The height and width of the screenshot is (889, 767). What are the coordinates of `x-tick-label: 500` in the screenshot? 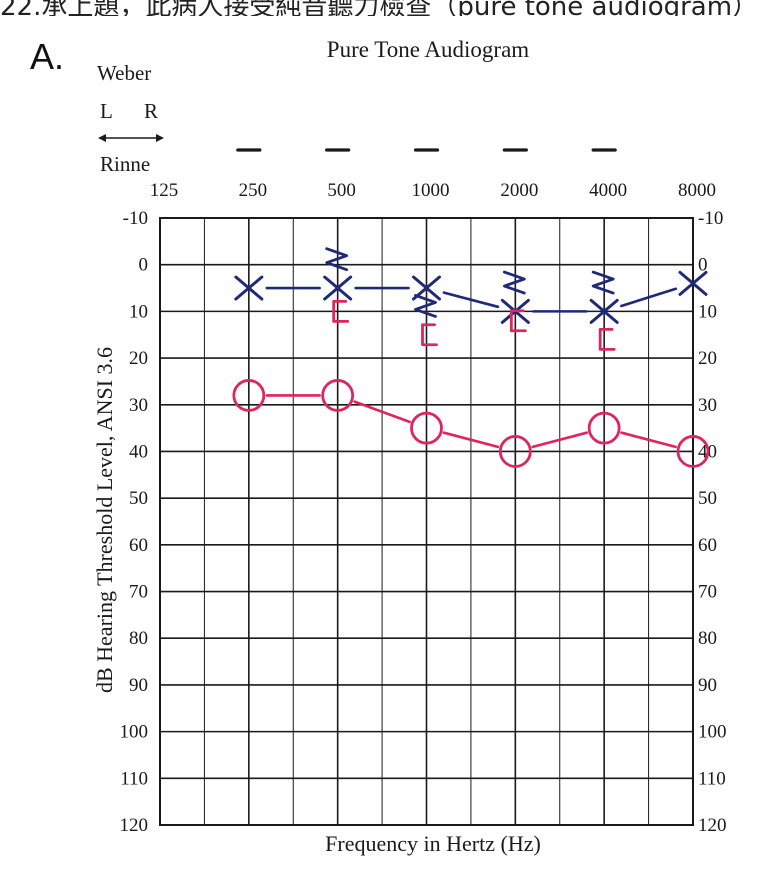 It's located at (341, 190).